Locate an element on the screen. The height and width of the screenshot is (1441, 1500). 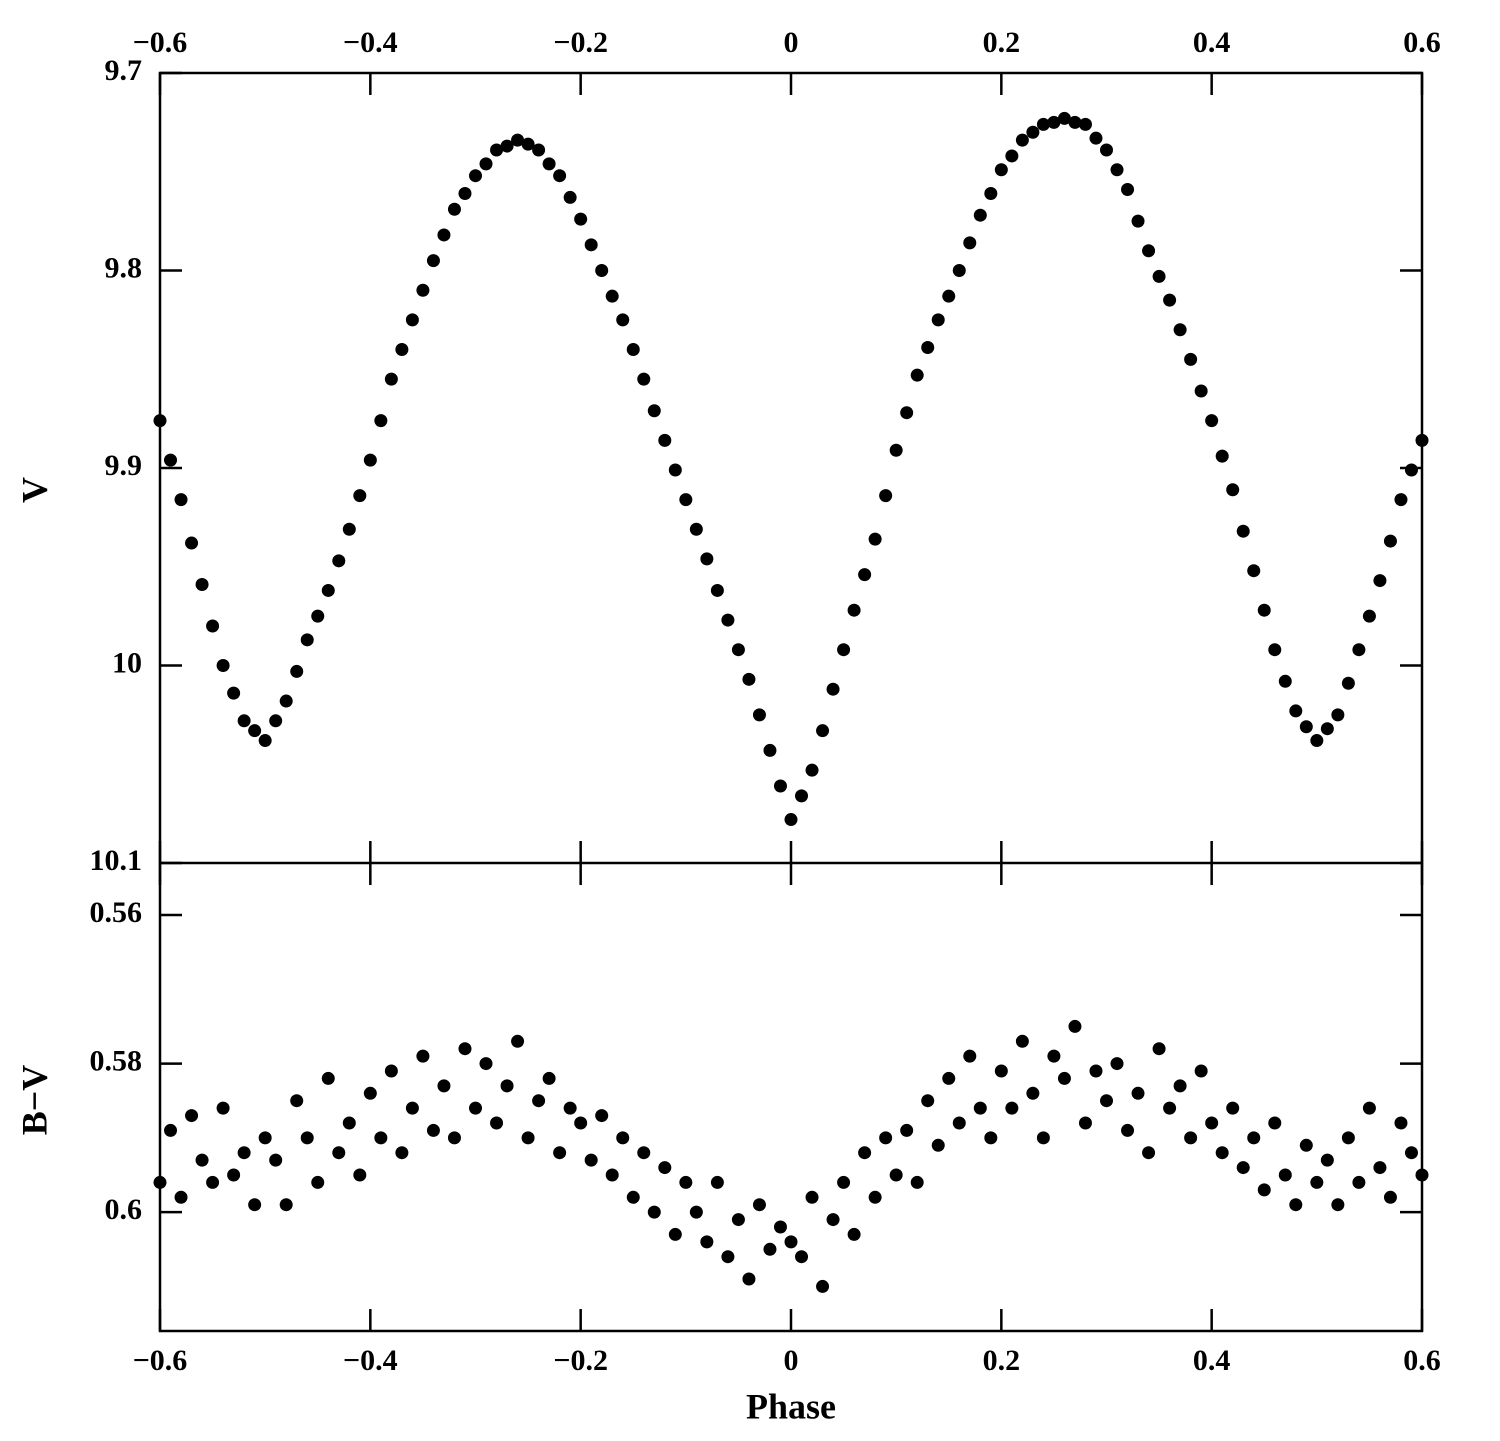
x-tick-label: 0.2 is located at coordinates (1002, 42).